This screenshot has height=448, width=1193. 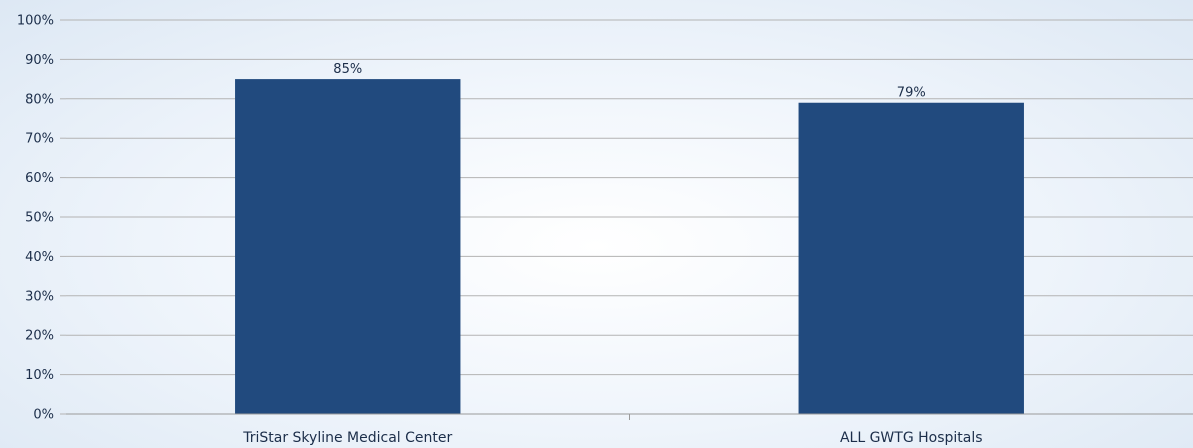 I want to click on y-tick-label: 70%, so click(x=39, y=139).